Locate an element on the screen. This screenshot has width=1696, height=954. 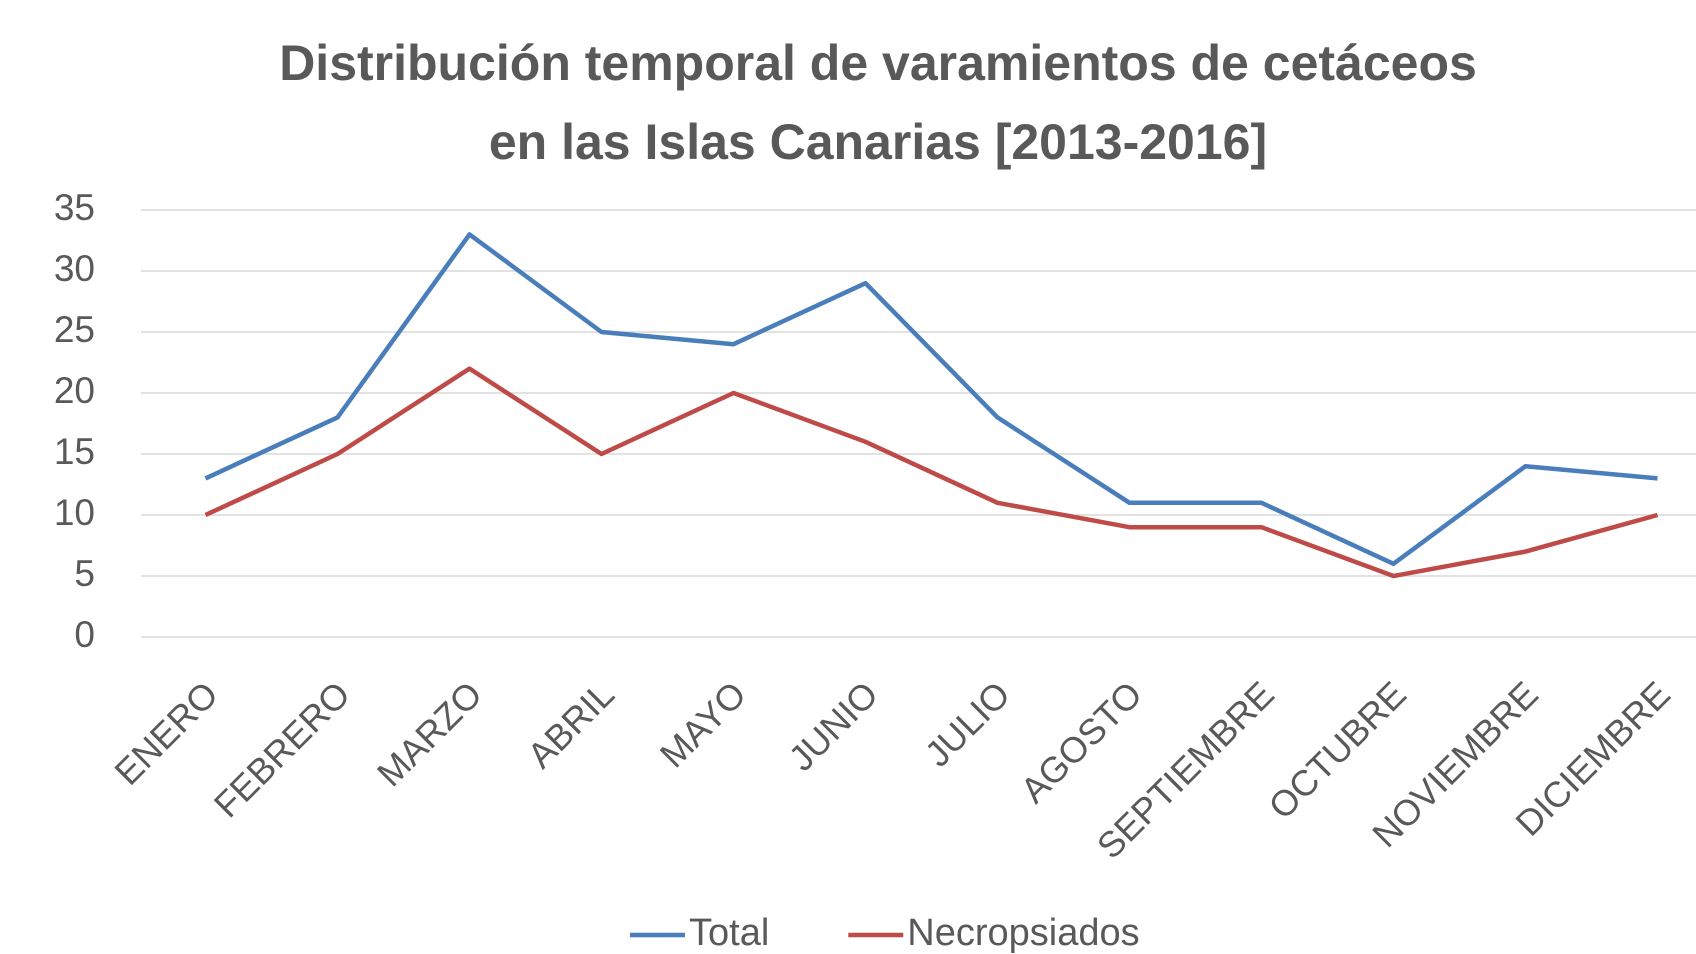
y-tick-label: 15 is located at coordinates (74, 451).